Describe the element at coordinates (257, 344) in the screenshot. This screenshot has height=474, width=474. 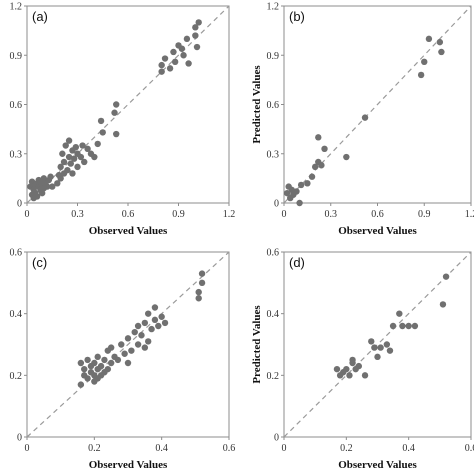
I see `y-axis-title: Predicted Values` at that location.